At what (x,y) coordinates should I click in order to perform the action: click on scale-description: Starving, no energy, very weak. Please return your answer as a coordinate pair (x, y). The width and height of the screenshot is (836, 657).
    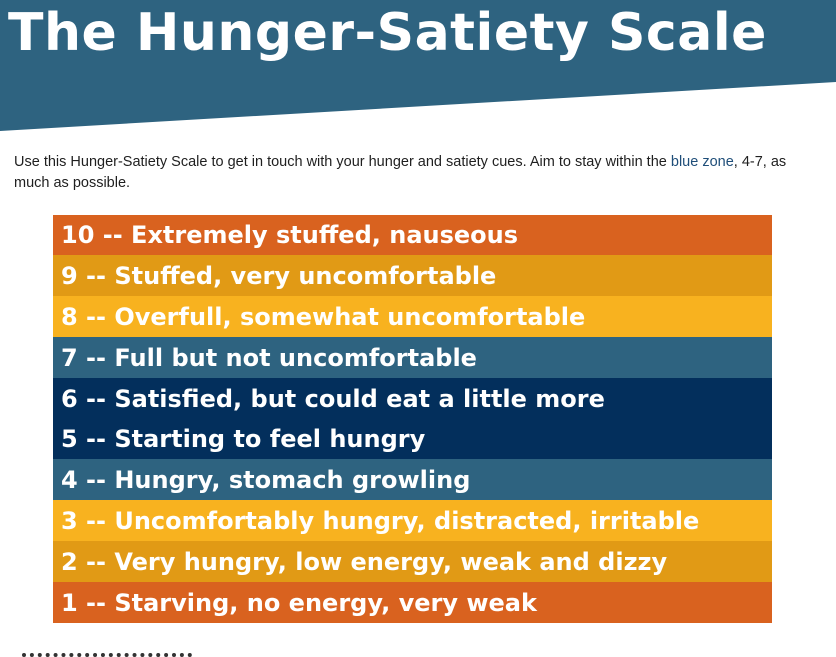
    Looking at the image, I should click on (325, 602).